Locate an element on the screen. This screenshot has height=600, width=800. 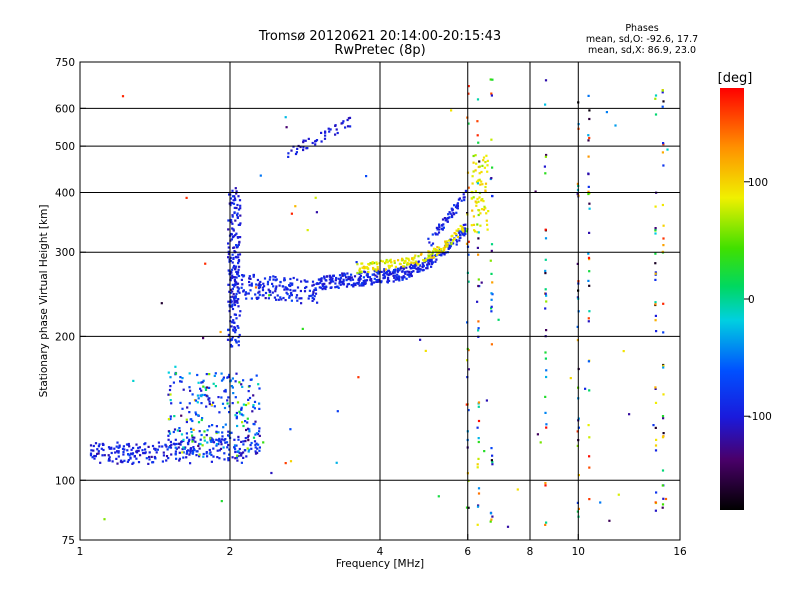
colorbar-label: [deg] is located at coordinates (735, 78).